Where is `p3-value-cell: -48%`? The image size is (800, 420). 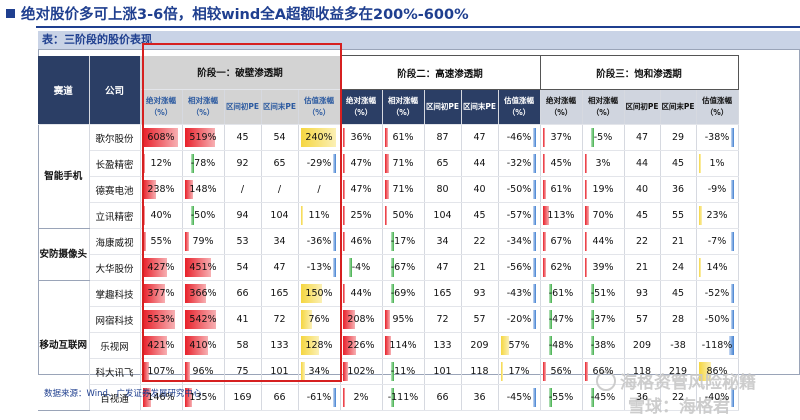
p3-value-cell: -48% is located at coordinates (561, 345).